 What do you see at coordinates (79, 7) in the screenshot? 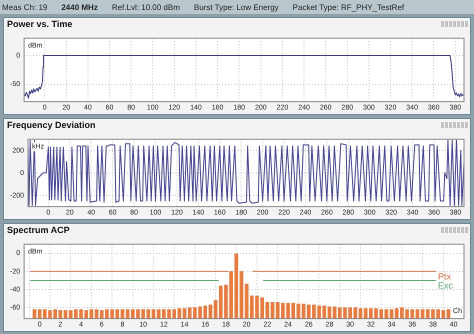
I see `text: 2440 MHz` at bounding box center [79, 7].